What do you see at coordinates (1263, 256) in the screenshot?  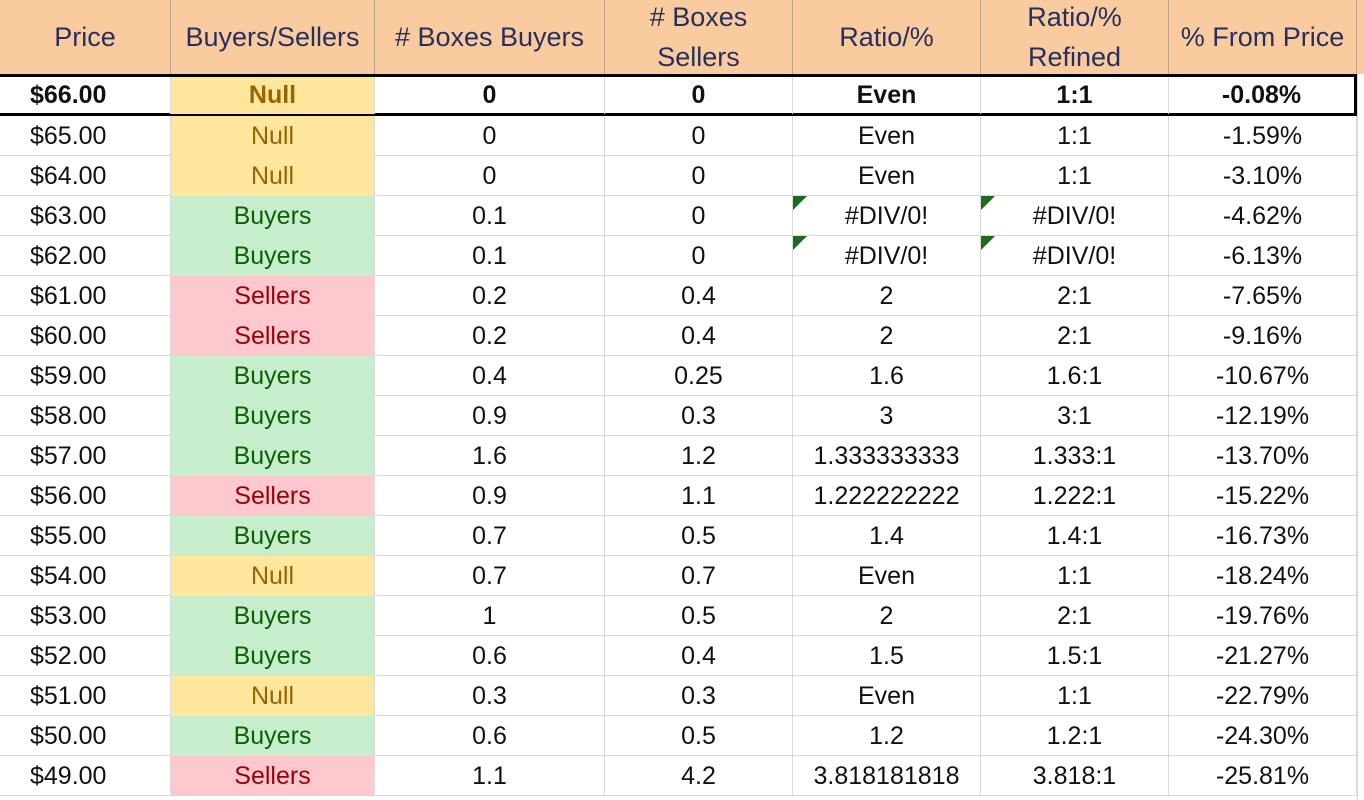 I see `cell-from-price: -6.13%` at bounding box center [1263, 256].